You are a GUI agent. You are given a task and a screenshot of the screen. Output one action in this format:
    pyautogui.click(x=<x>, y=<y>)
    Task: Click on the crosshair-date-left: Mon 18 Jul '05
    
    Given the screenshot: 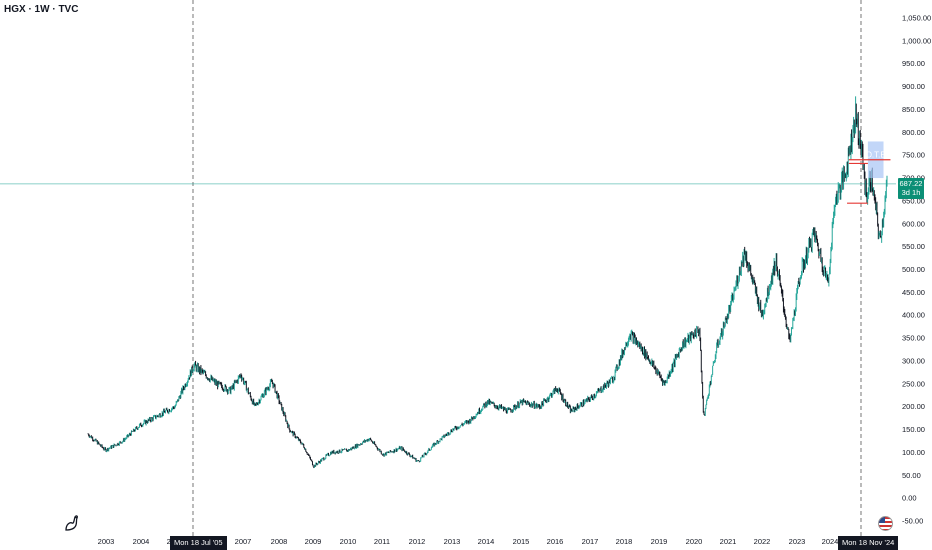 What is the action you would take?
    pyautogui.click(x=198, y=543)
    